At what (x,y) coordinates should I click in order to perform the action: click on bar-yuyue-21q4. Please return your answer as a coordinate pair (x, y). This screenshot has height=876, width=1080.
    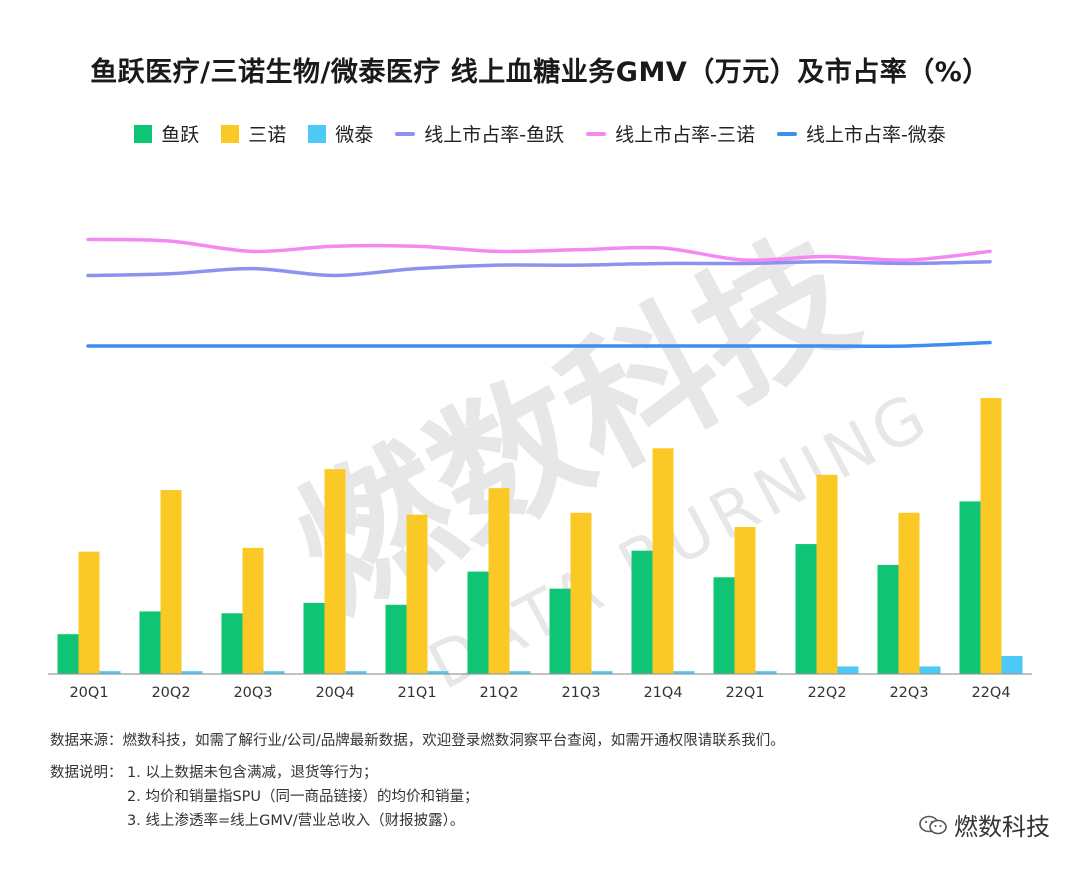
    Looking at the image, I should click on (642, 612).